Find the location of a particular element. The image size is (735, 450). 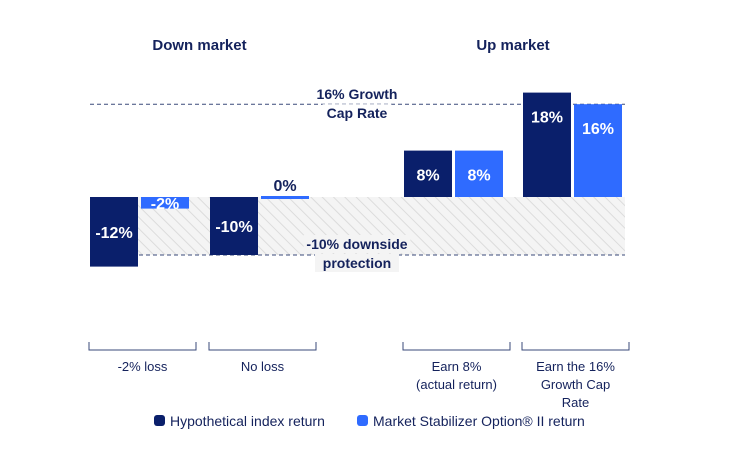

category-label-3-1: Growth Cap is located at coordinates (575, 384).